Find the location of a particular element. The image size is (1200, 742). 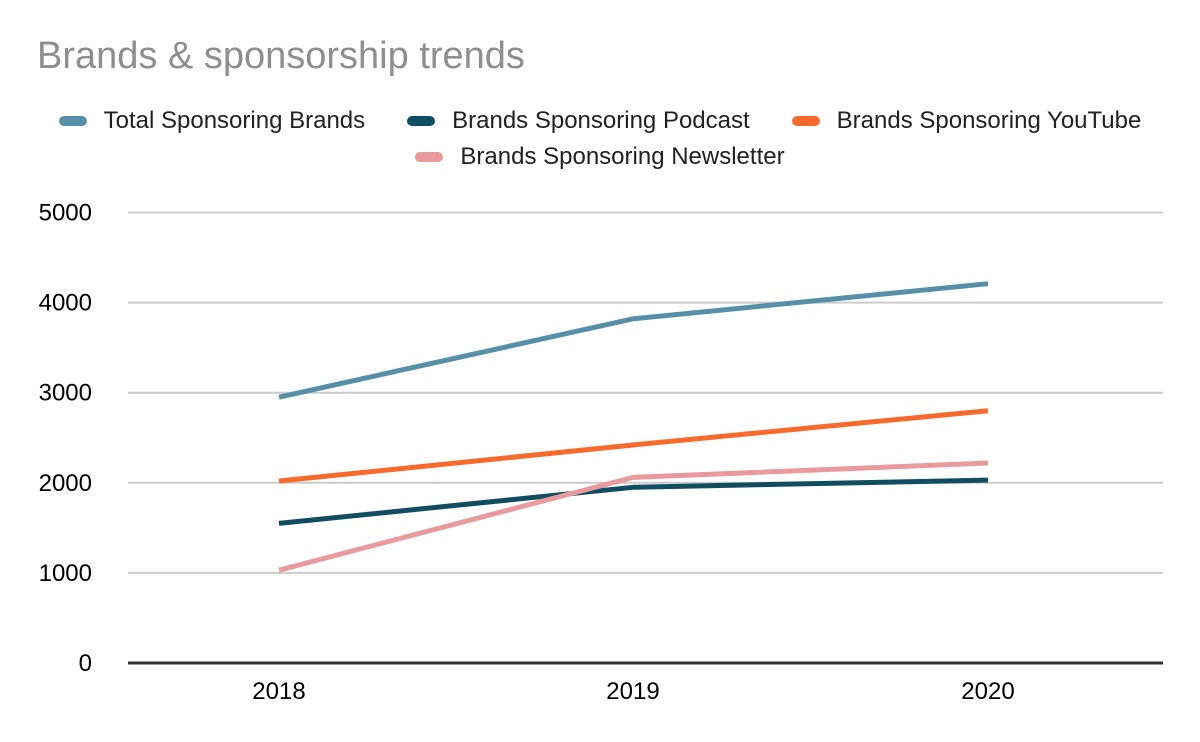

legend-item-brands-sponsoring-podcast: Brands Sponsoring Podcast is located at coordinates (578, 120).